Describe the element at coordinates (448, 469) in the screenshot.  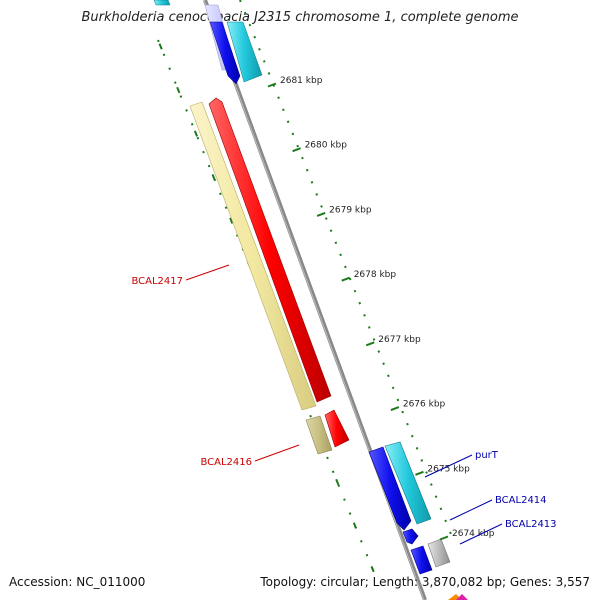
I see `ruler-tick-label: 2675 kbp` at that location.